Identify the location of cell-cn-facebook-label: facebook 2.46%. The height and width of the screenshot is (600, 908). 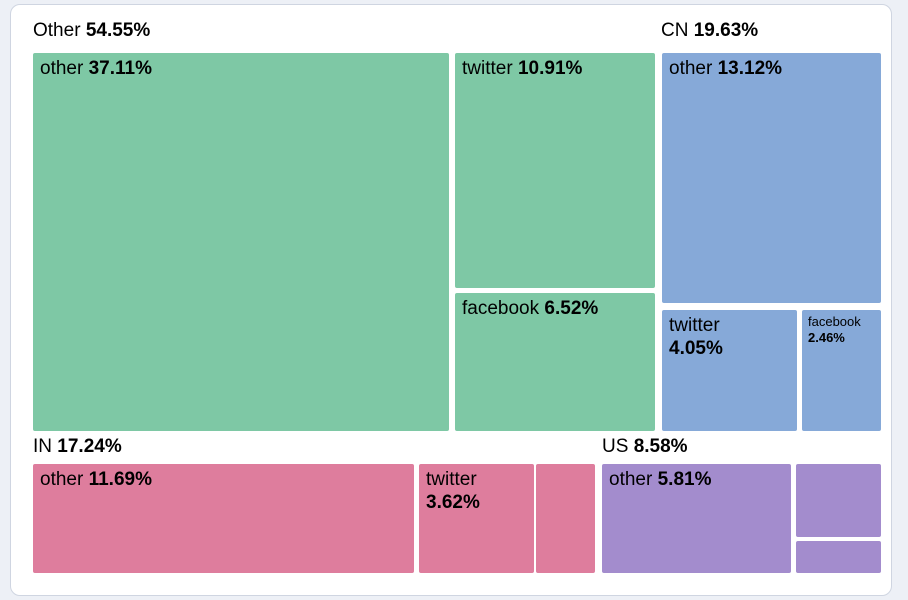
(841, 330).